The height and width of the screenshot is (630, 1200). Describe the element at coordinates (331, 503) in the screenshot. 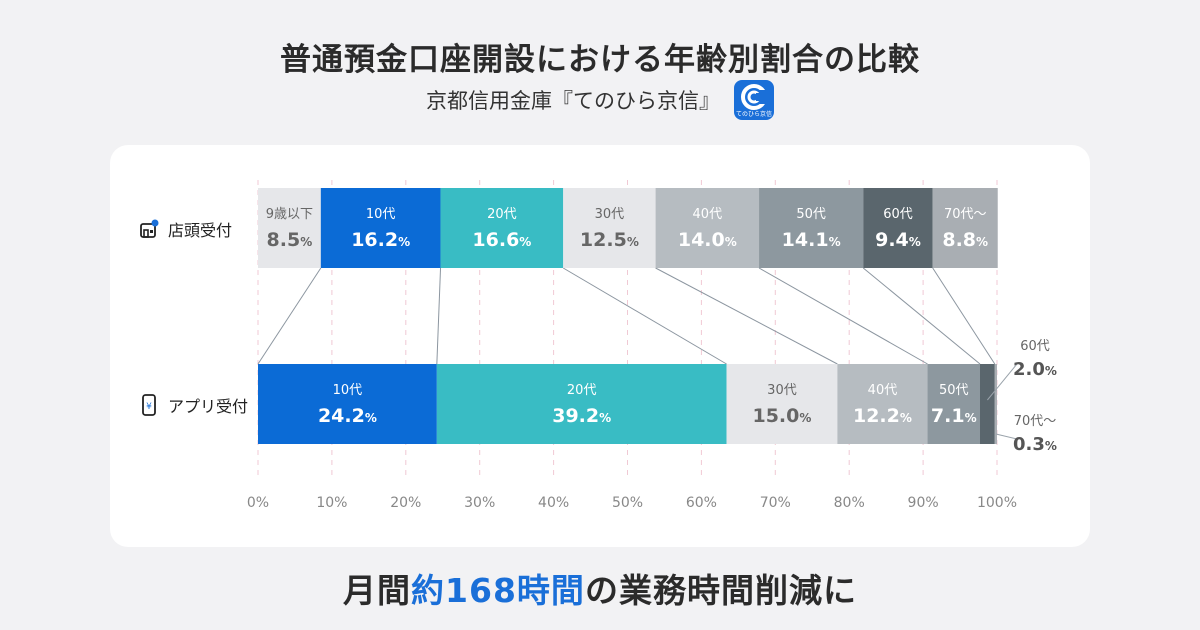

I see `x-tick-label: 10%` at that location.